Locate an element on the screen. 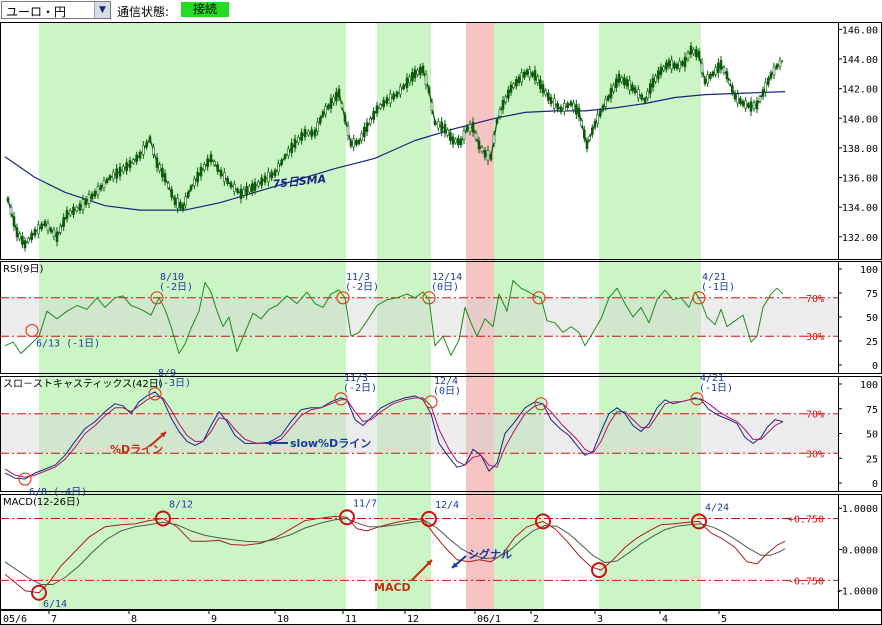 This screenshot has width=882, height=625. x-tick-label: 11 is located at coordinates (351, 619).